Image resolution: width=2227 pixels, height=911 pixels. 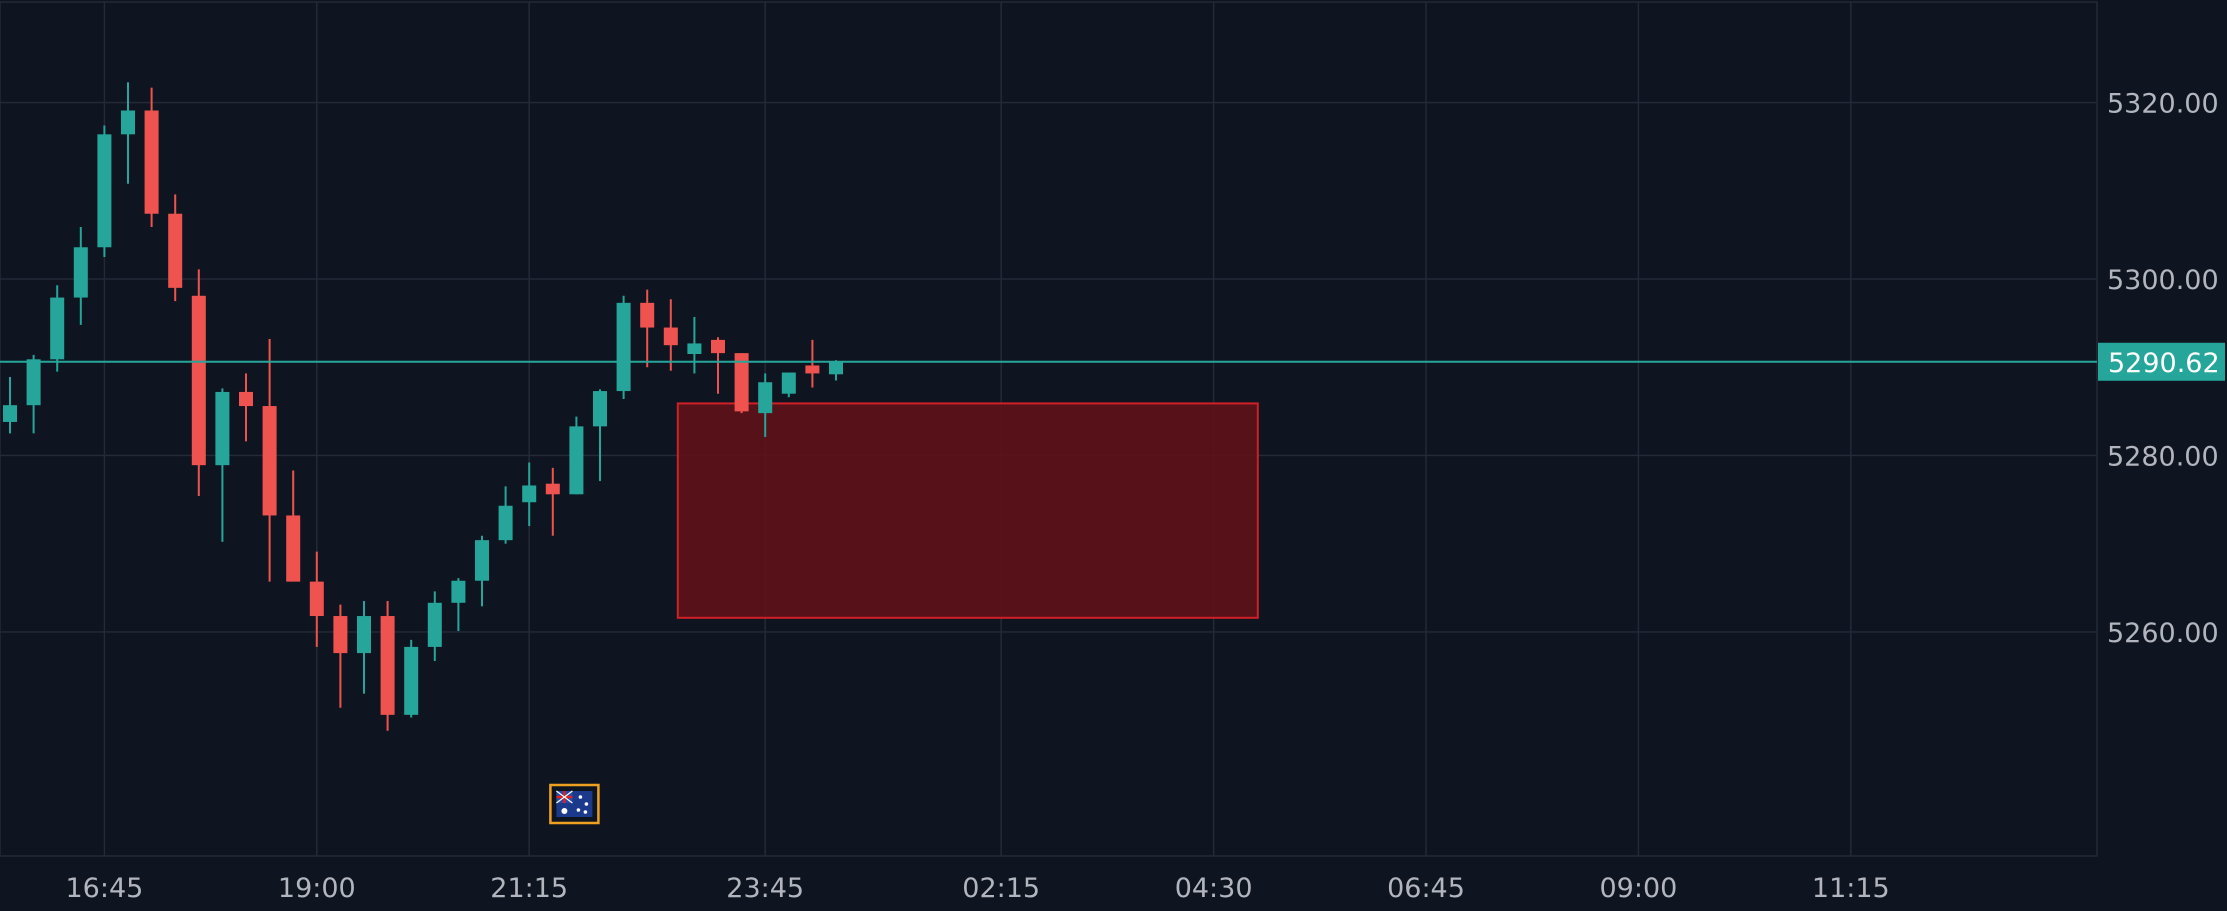 I want to click on x-axis-tick-label: 09:00, so click(x=1638, y=888).